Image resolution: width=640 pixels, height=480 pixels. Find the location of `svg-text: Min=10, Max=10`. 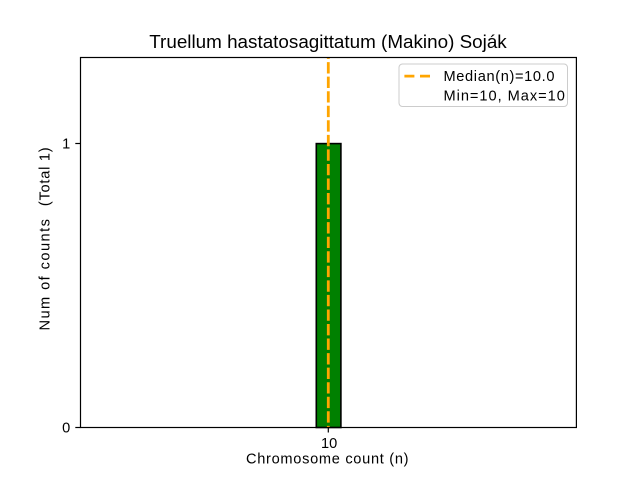

svg-text: Min=10, Max=10 is located at coordinates (505, 97).